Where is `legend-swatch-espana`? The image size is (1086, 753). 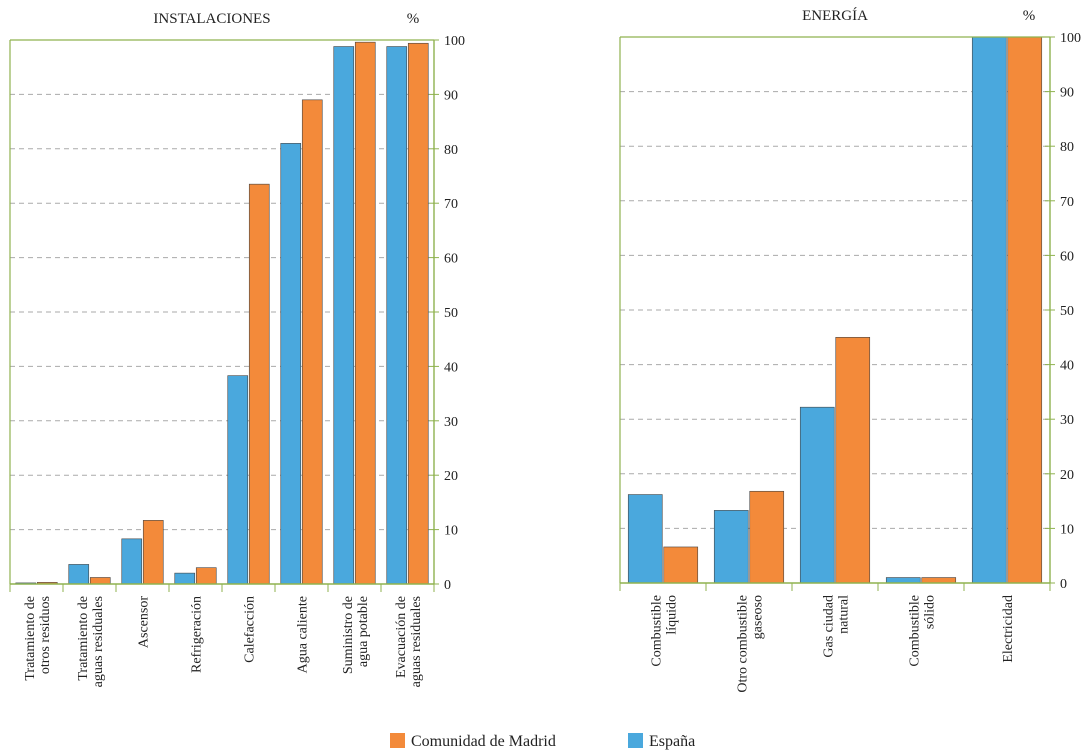
legend-swatch-espana is located at coordinates (635, 740).